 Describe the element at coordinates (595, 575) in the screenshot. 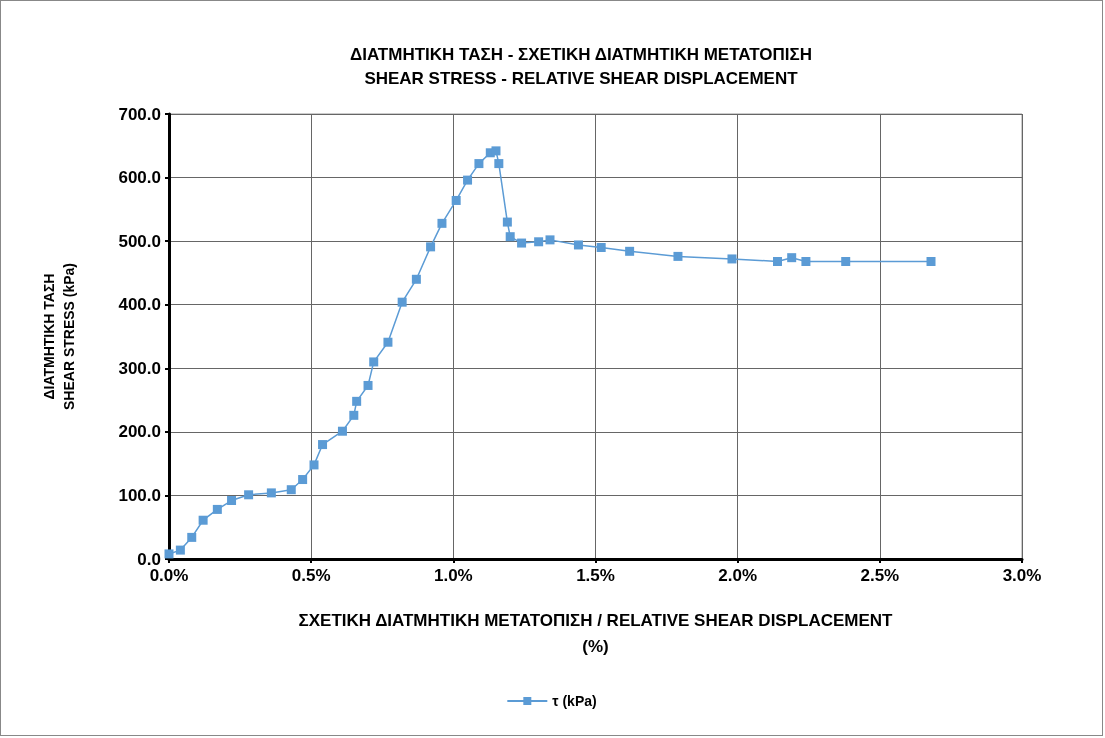

I see `x-tick-label: 1.5%` at that location.